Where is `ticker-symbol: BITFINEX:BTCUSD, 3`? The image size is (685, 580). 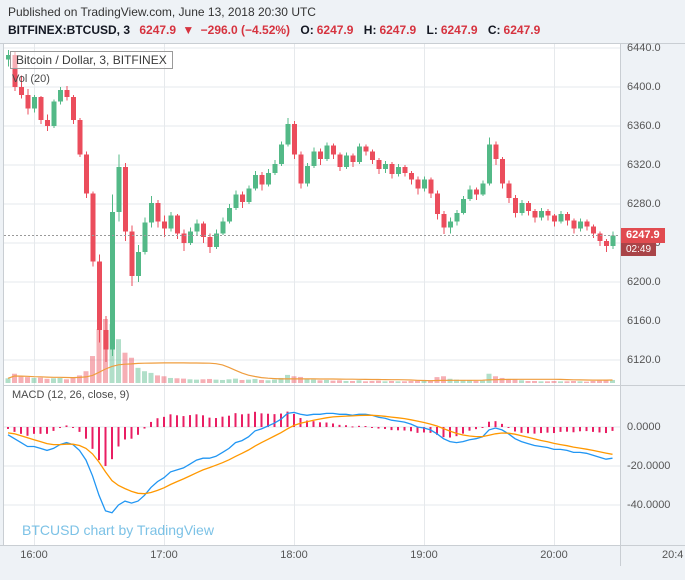 ticker-symbol: BITFINEX:BTCUSD, 3 is located at coordinates (69, 30).